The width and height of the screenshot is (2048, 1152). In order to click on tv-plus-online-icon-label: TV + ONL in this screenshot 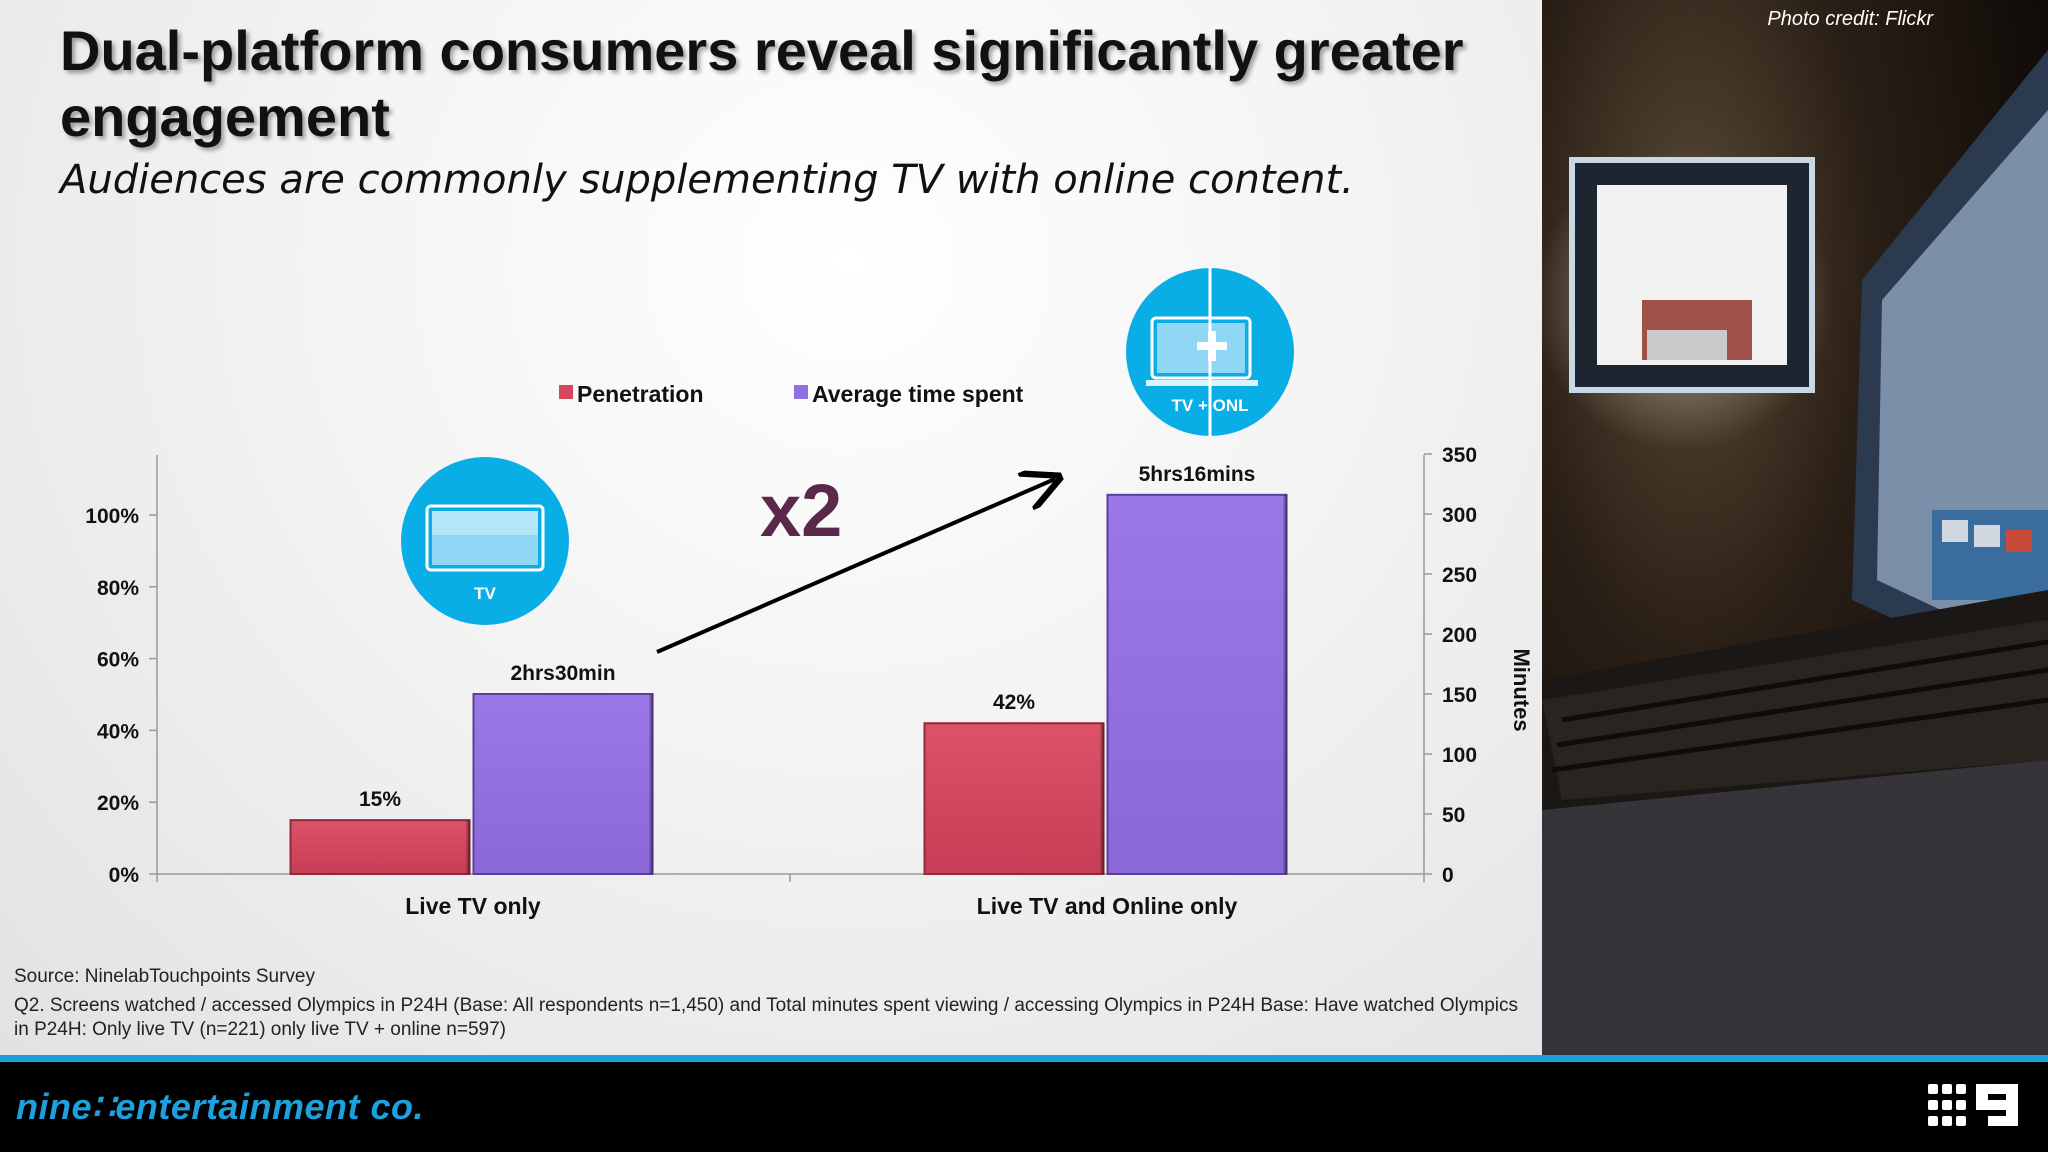, I will do `click(1210, 405)`.